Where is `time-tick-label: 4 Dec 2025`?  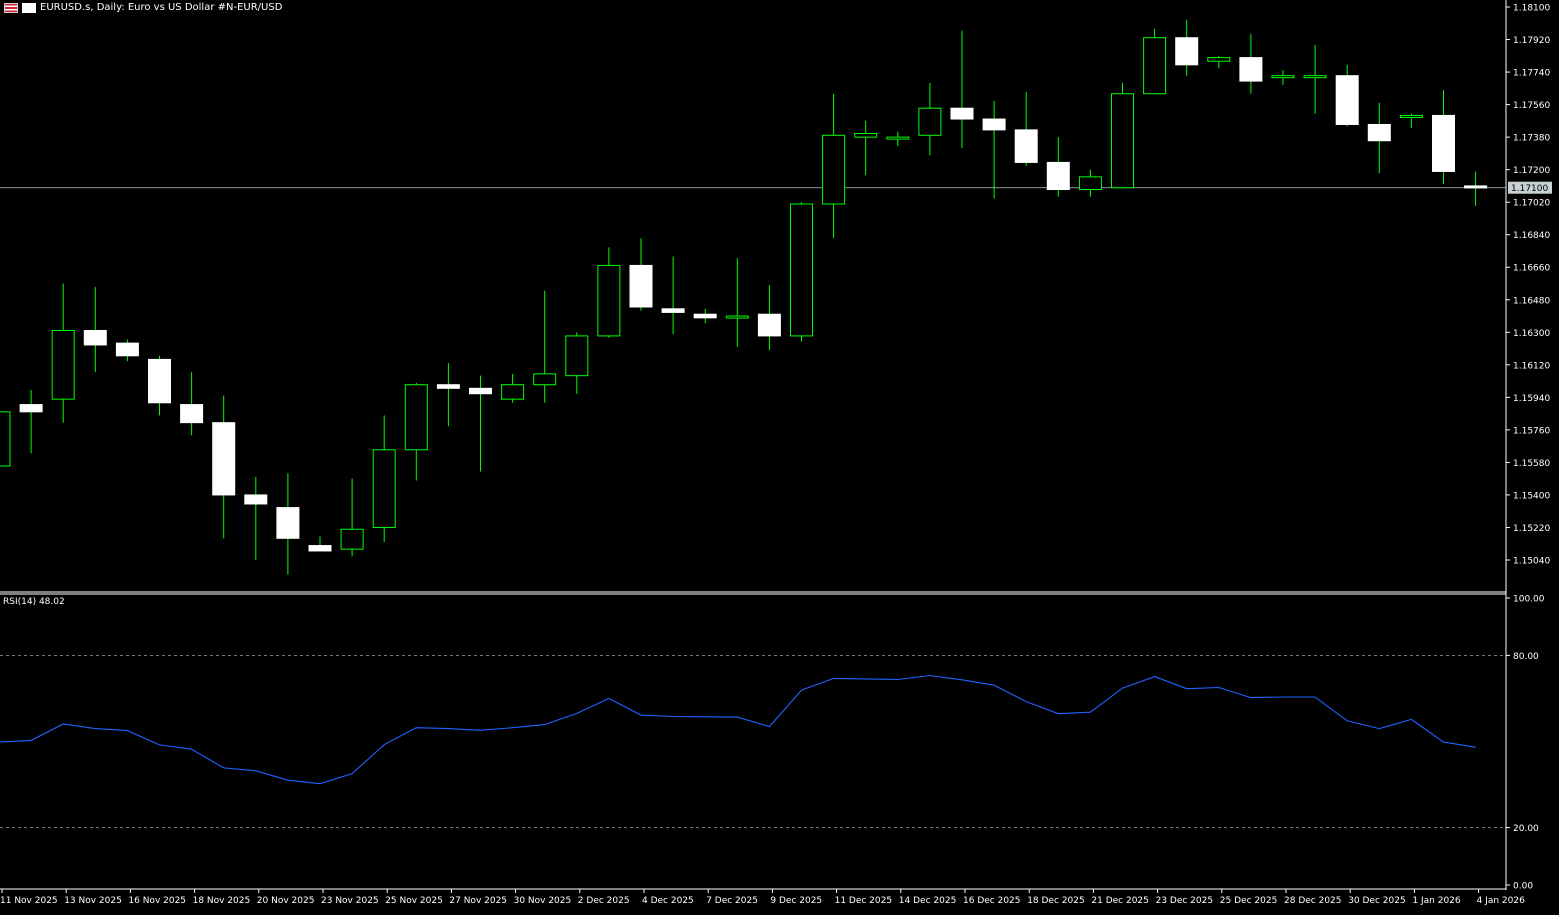
time-tick-label: 4 Dec 2025 is located at coordinates (668, 901).